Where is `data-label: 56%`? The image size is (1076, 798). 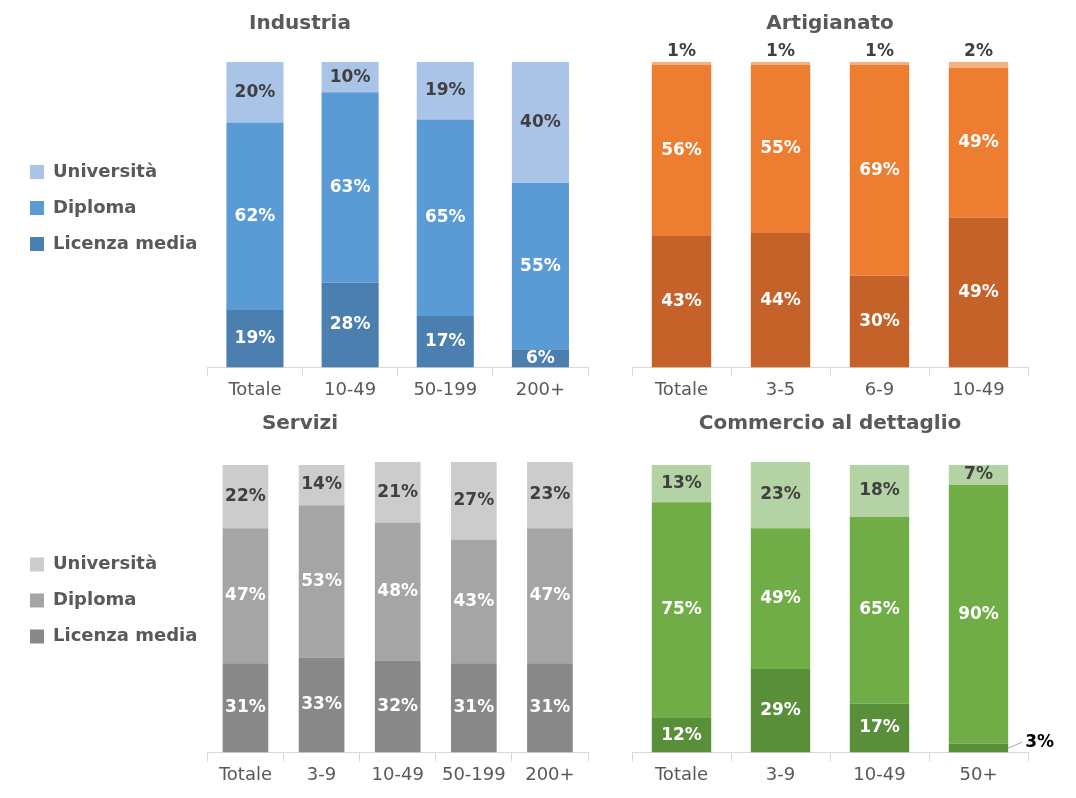
data-label: 56% is located at coordinates (681, 148).